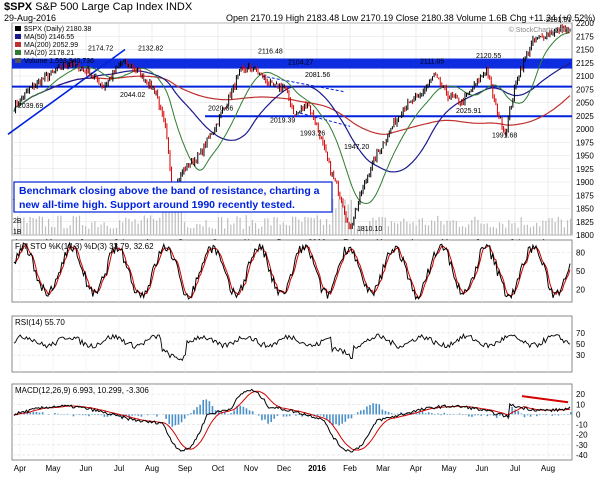 This screenshot has height=484, width=609. Describe the element at coordinates (86, 468) in the screenshot. I see `bottom-month-label: Jun` at that location.